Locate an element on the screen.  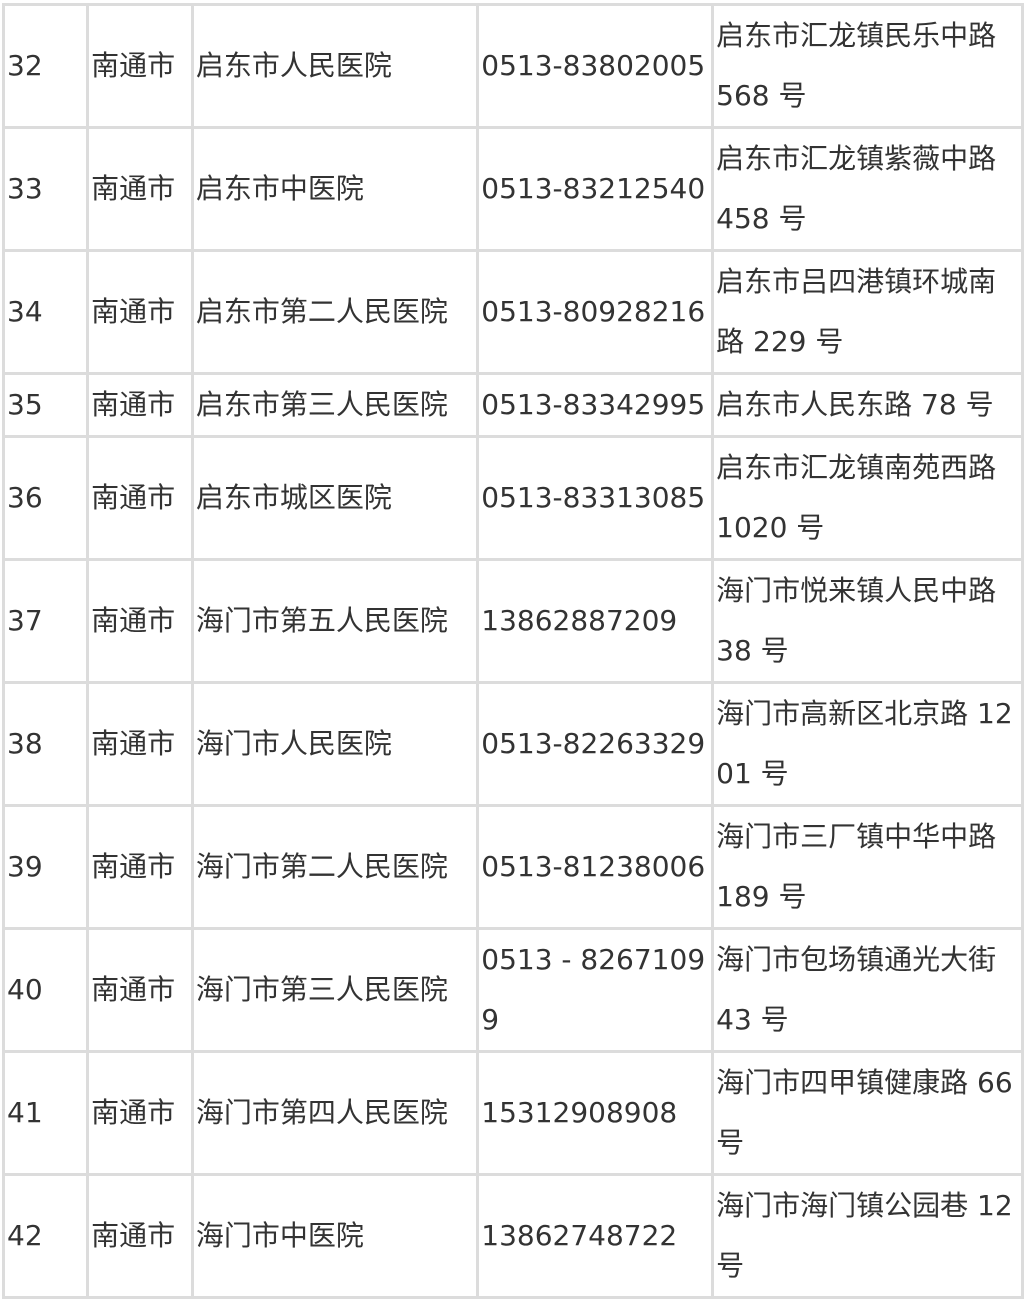
row-number-cell: 41 is located at coordinates (45, 1113).